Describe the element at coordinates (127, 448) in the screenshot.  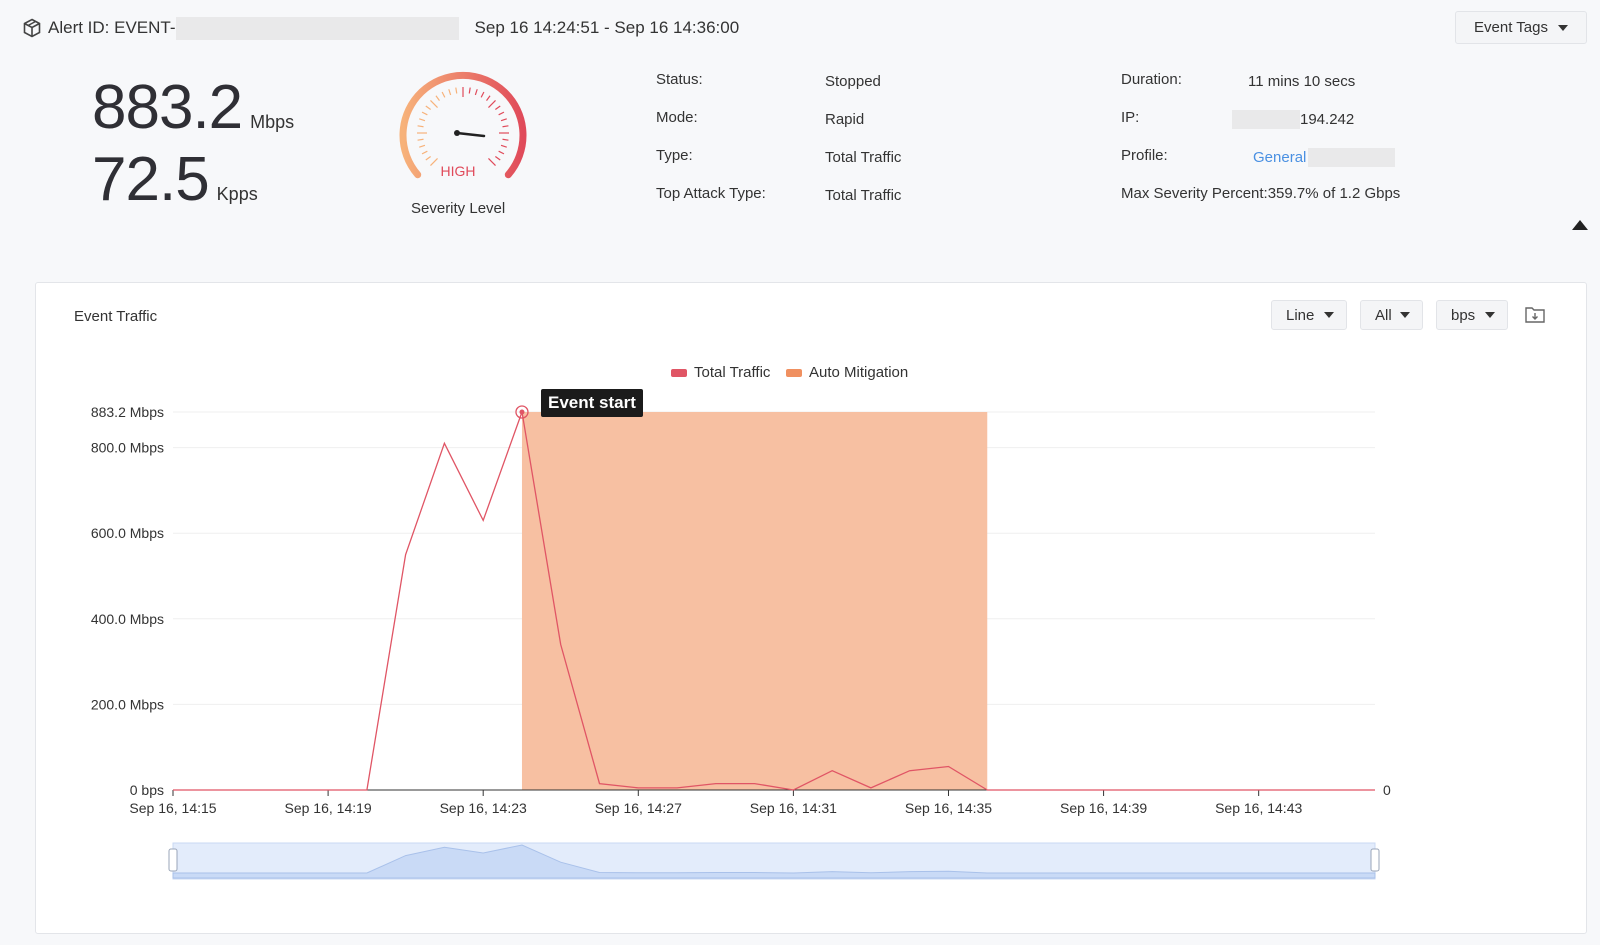
I see `y-tick-label: 800.0 Mbps` at that location.